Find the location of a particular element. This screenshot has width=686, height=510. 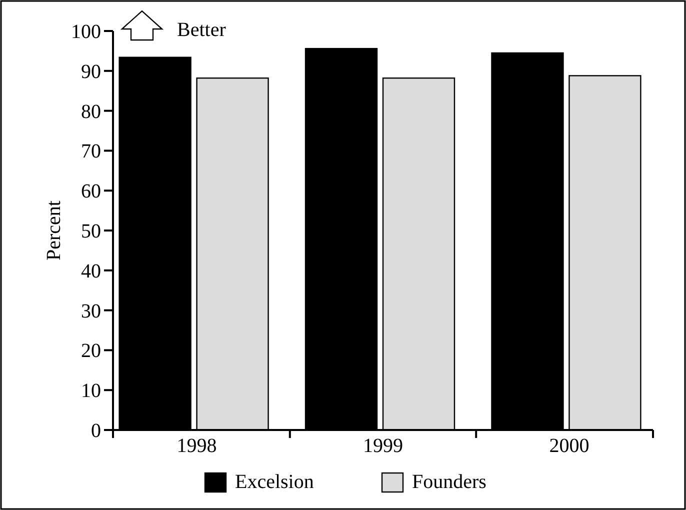

y-tick-label: 70 is located at coordinates (91, 151).